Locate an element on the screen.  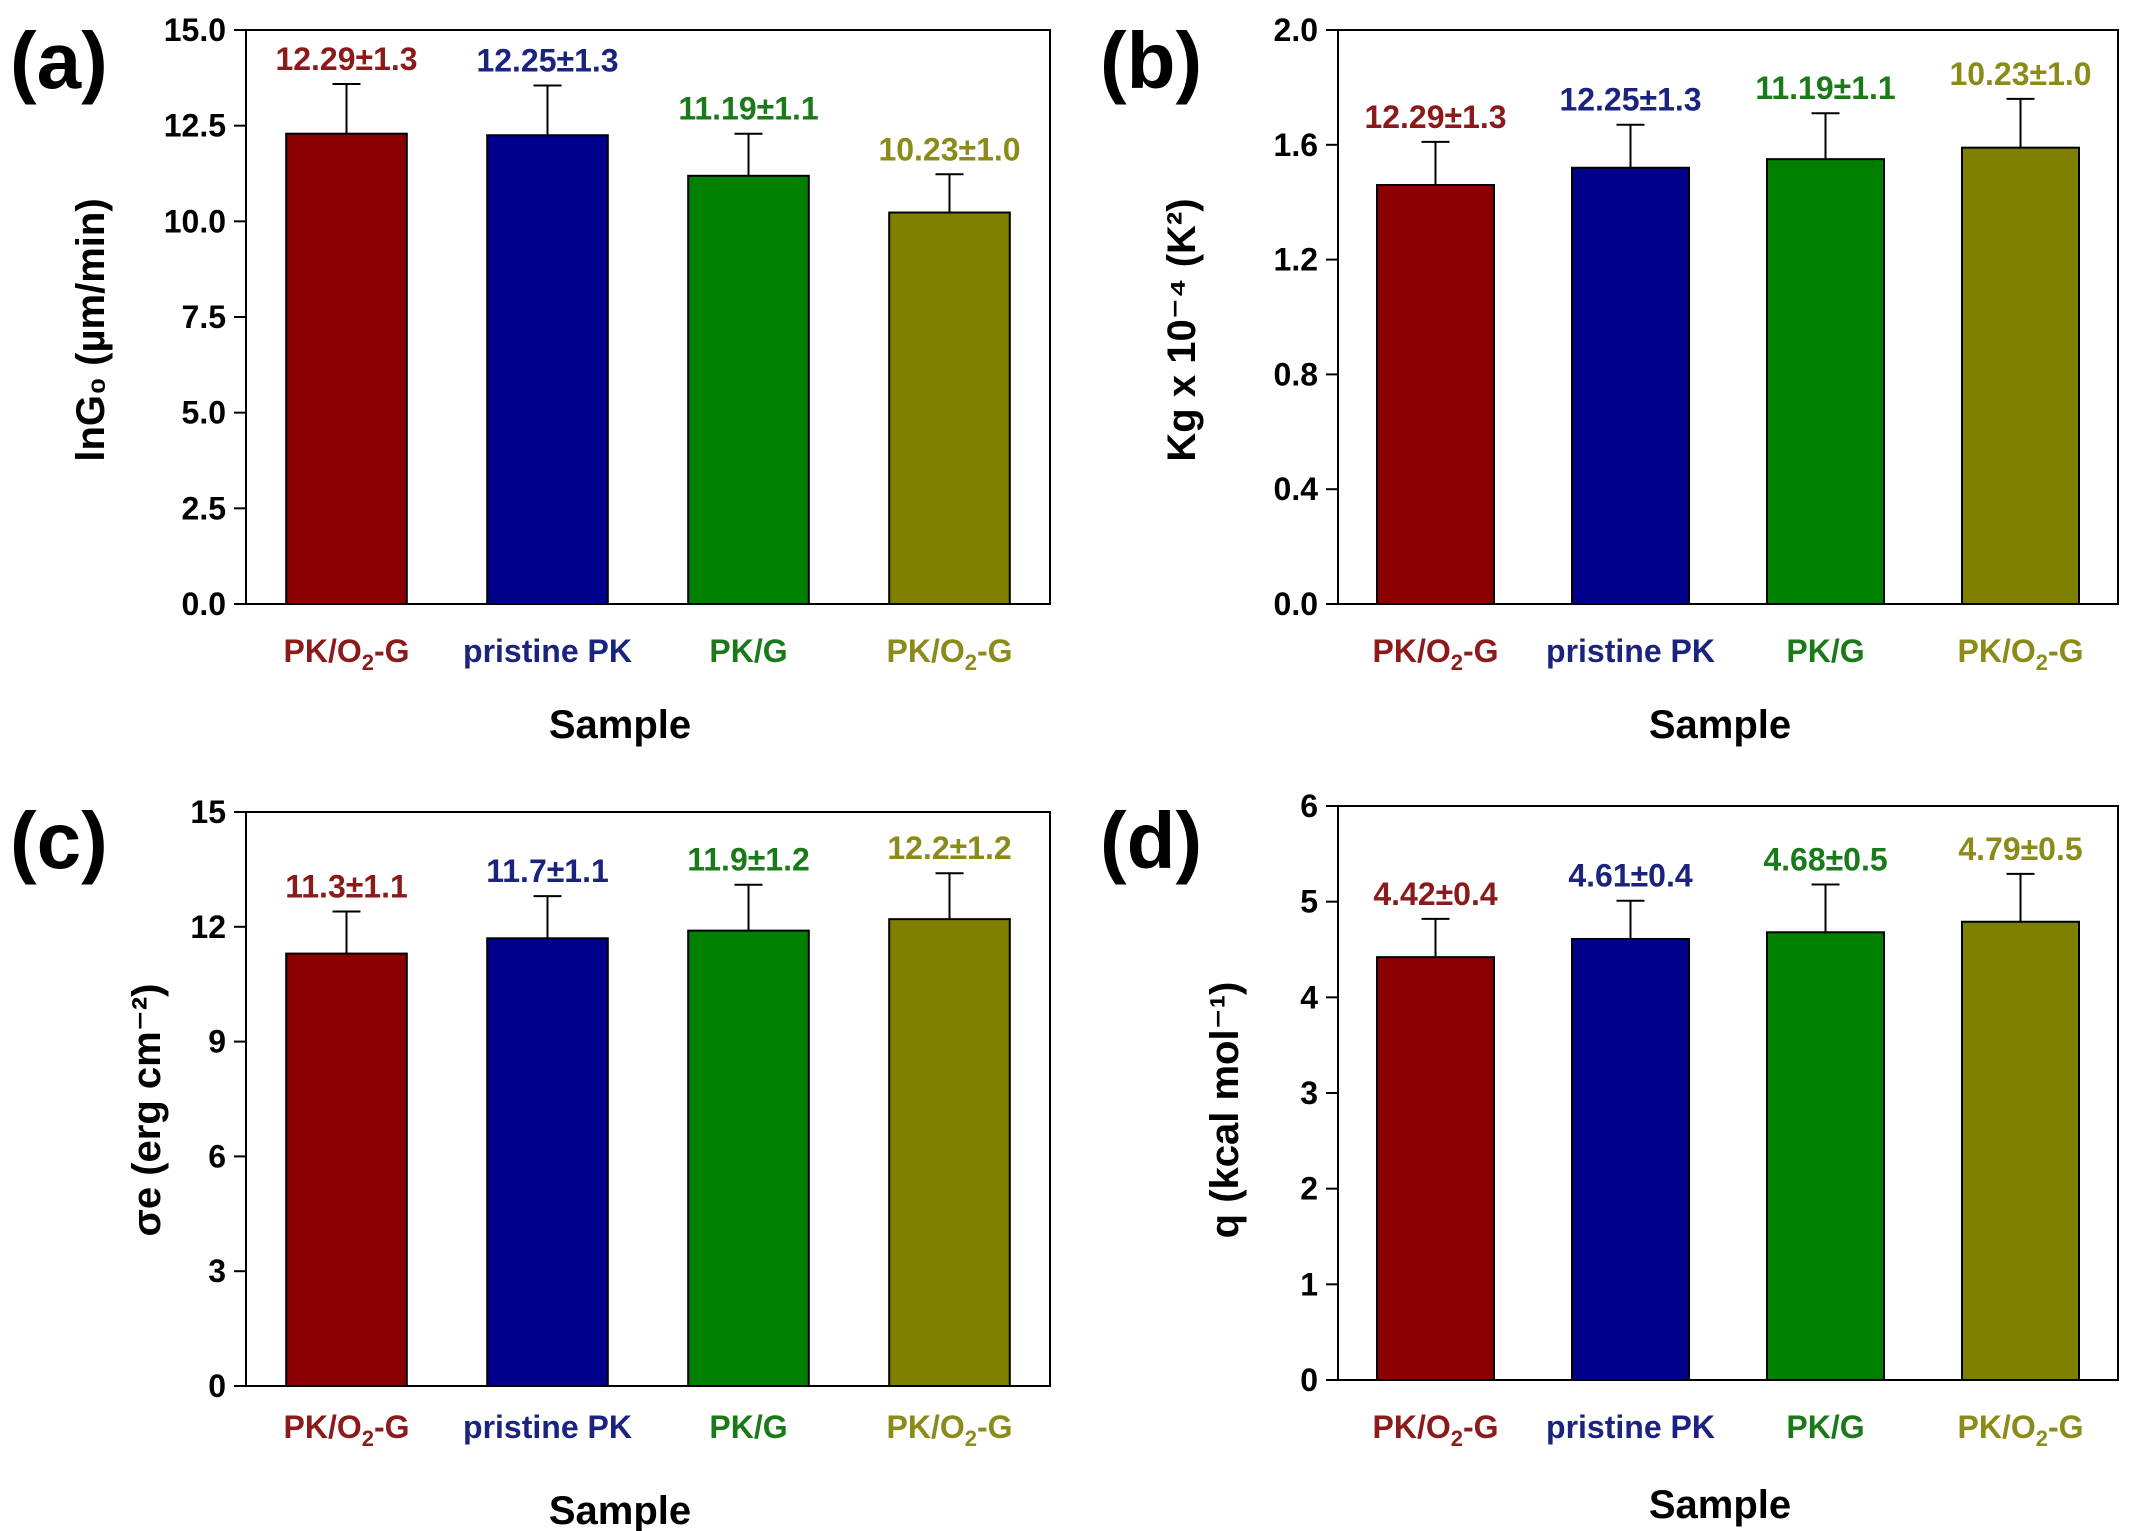
panel-c-category-label-4: PK/O2-G is located at coordinates (949, 1430).